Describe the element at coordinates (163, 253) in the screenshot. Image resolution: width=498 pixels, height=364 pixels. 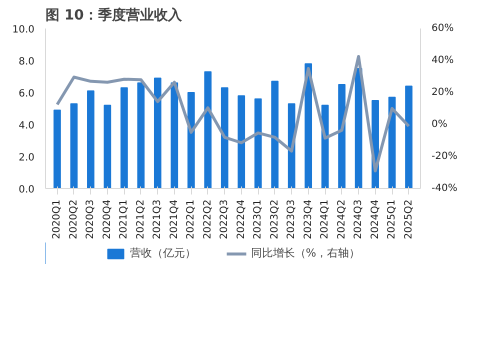
I see `legend-label: 营收（亿元）` at that location.